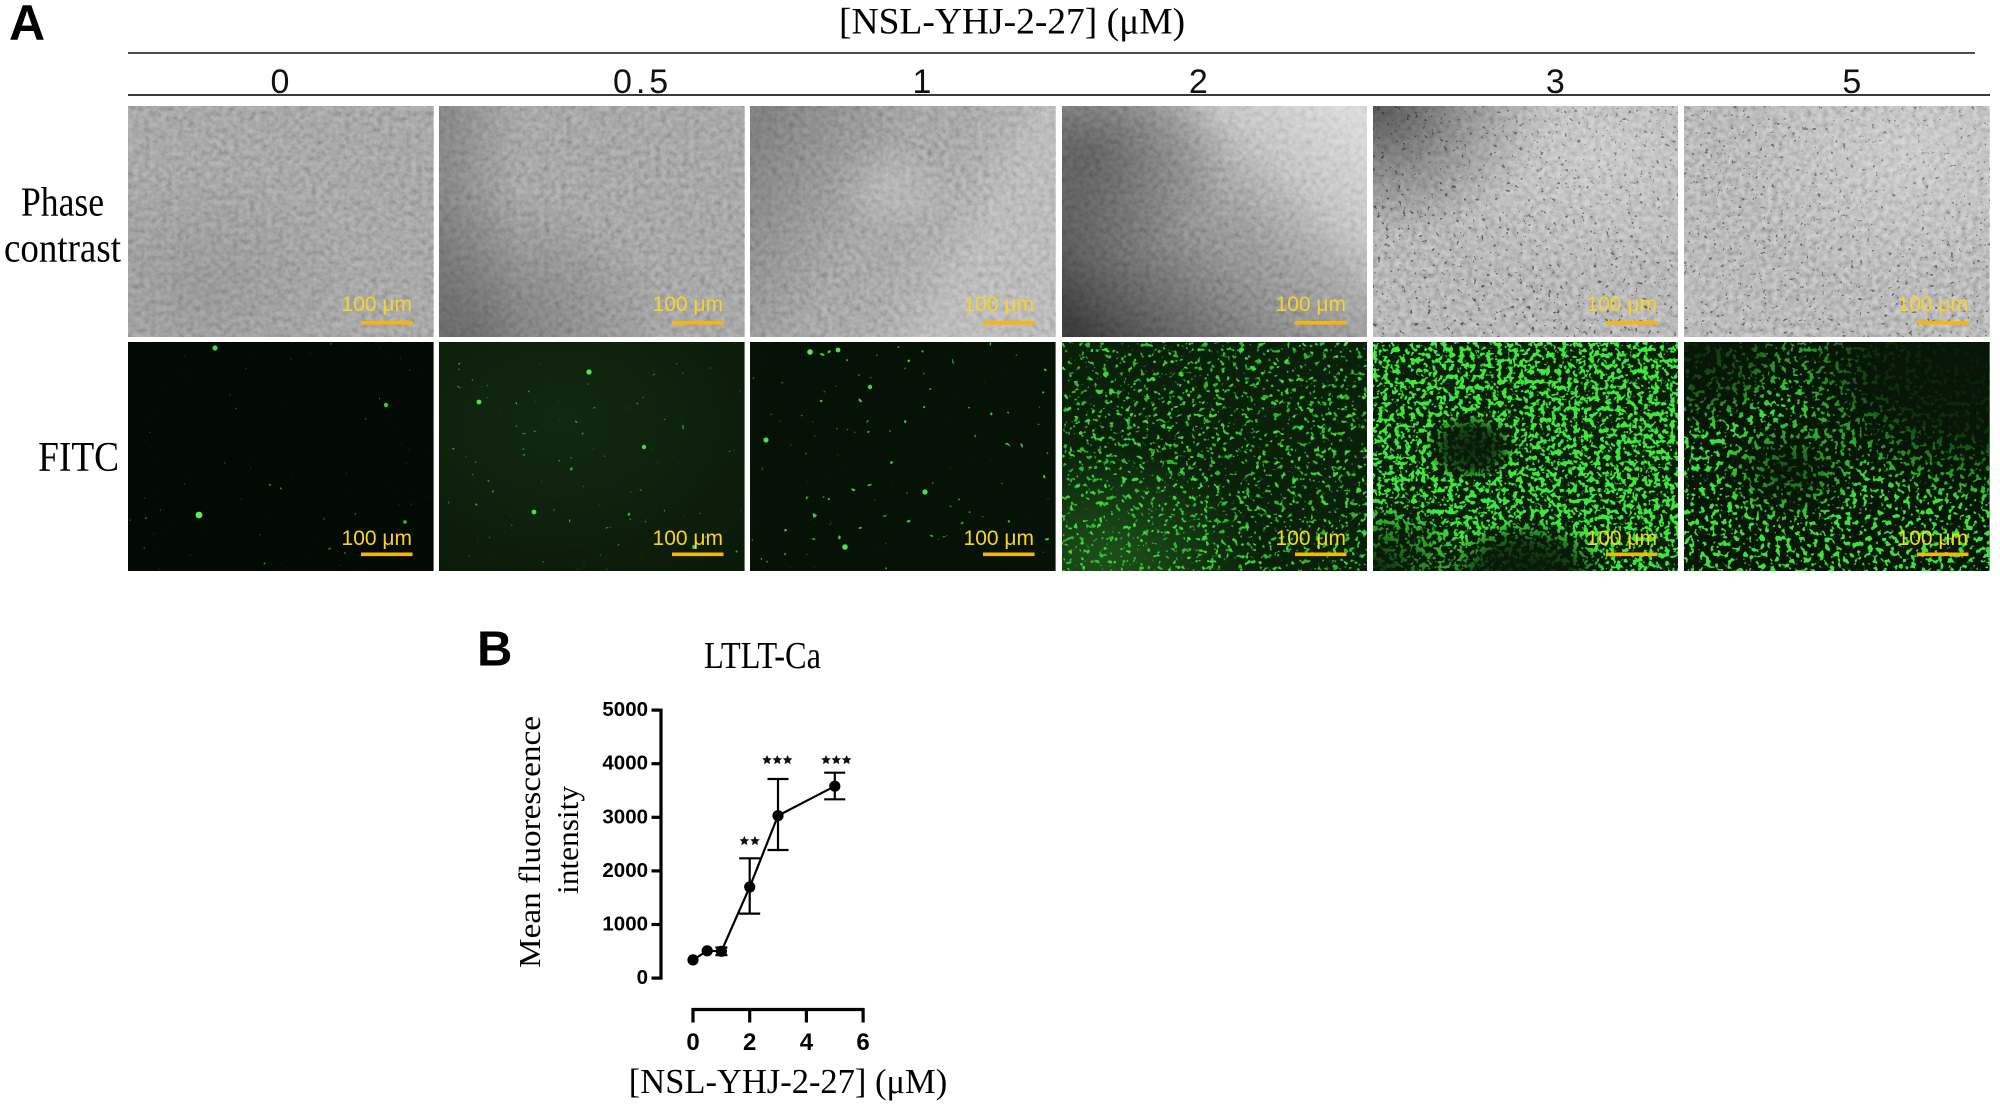 The width and height of the screenshot is (2000, 1109). What do you see at coordinates (625, 709) in the screenshot?
I see `svg-text: 5000` at bounding box center [625, 709].